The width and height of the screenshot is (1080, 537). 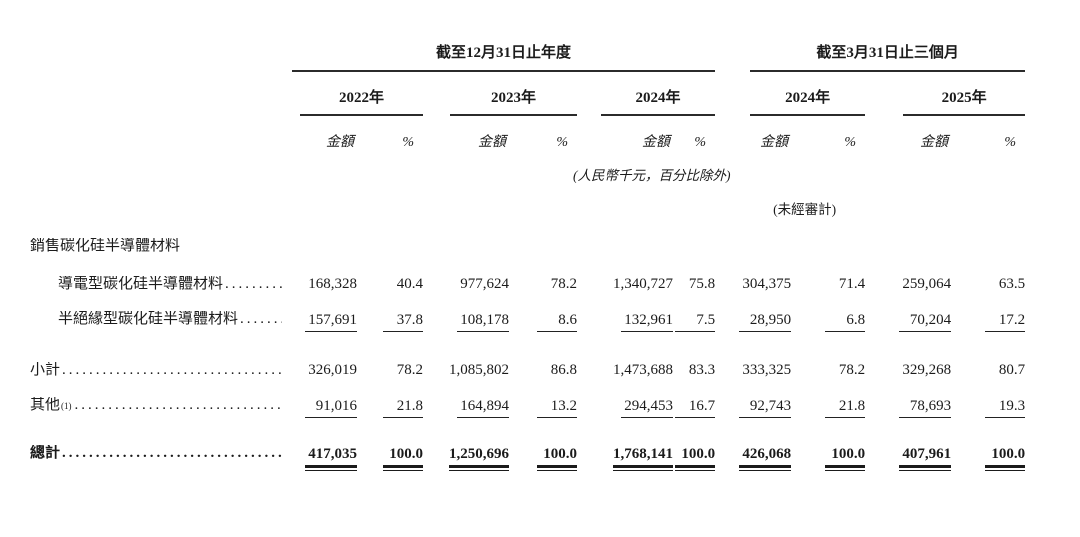 What do you see at coordinates (466, 312) in the screenshot?
I see `amount-cell: 108,178` at bounding box center [466, 312].